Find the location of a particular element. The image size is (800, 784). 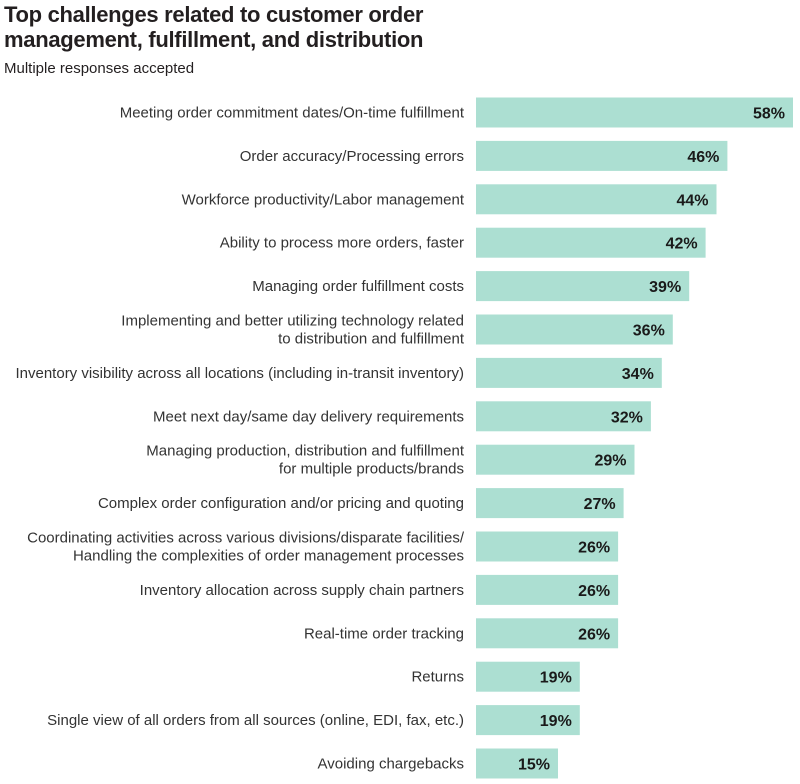

value-label-4: 42% is located at coordinates (682, 244).